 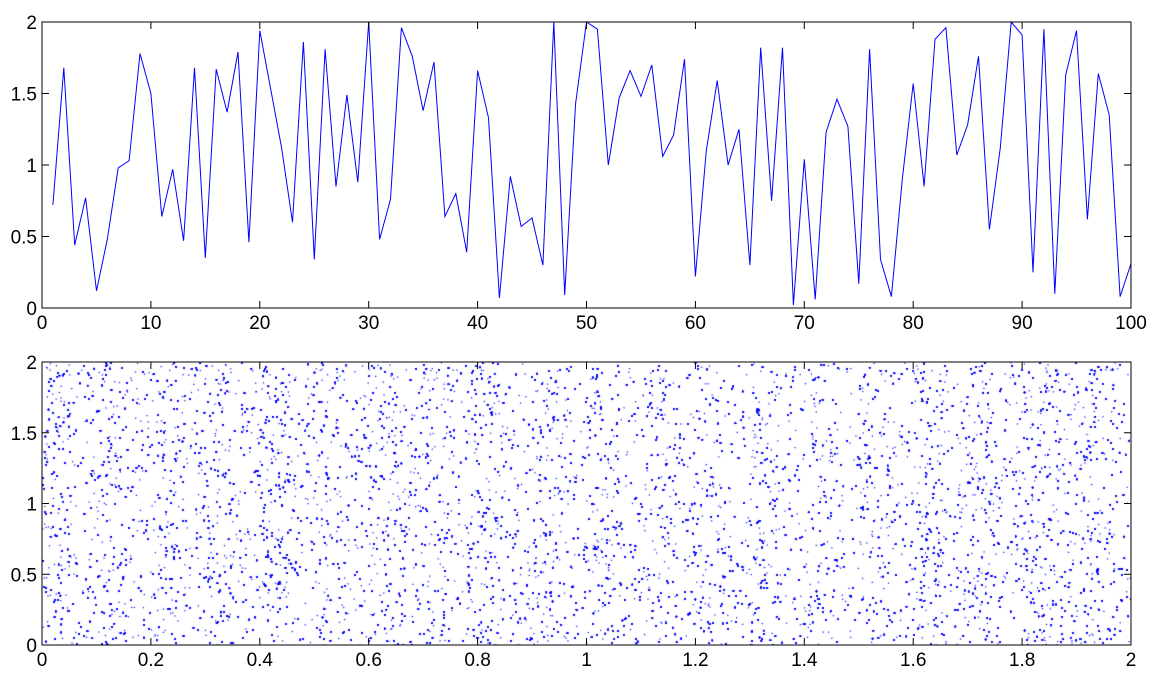 What do you see at coordinates (586, 660) in the screenshot?
I see `ax2-x-tick-label: 1` at bounding box center [586, 660].